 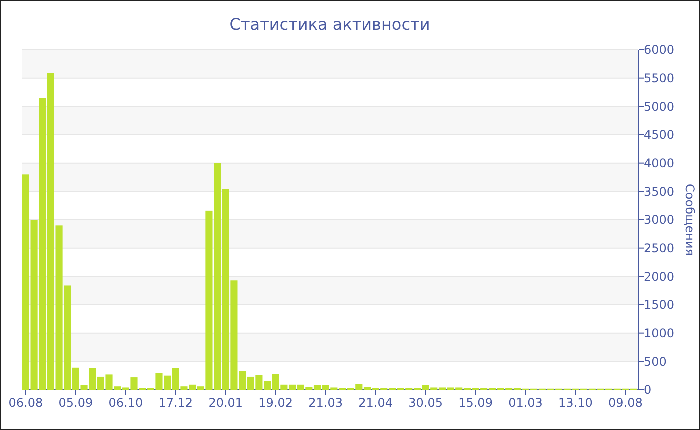 I want to click on x-tick-label: 21.04, so click(x=375, y=403).